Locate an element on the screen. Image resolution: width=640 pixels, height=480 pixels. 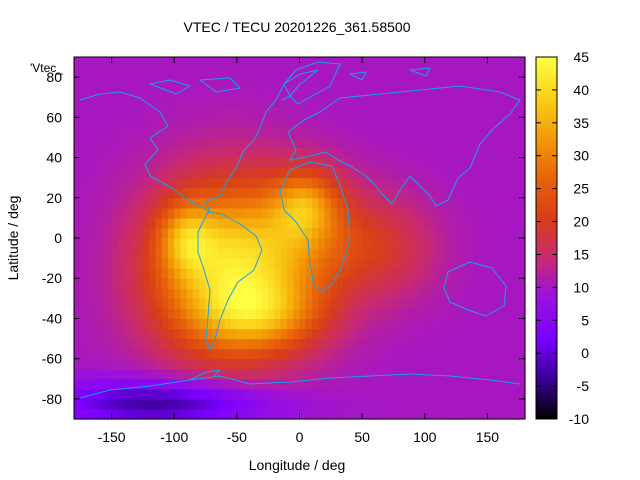
coastline-eurasia is located at coordinates (404, 146).